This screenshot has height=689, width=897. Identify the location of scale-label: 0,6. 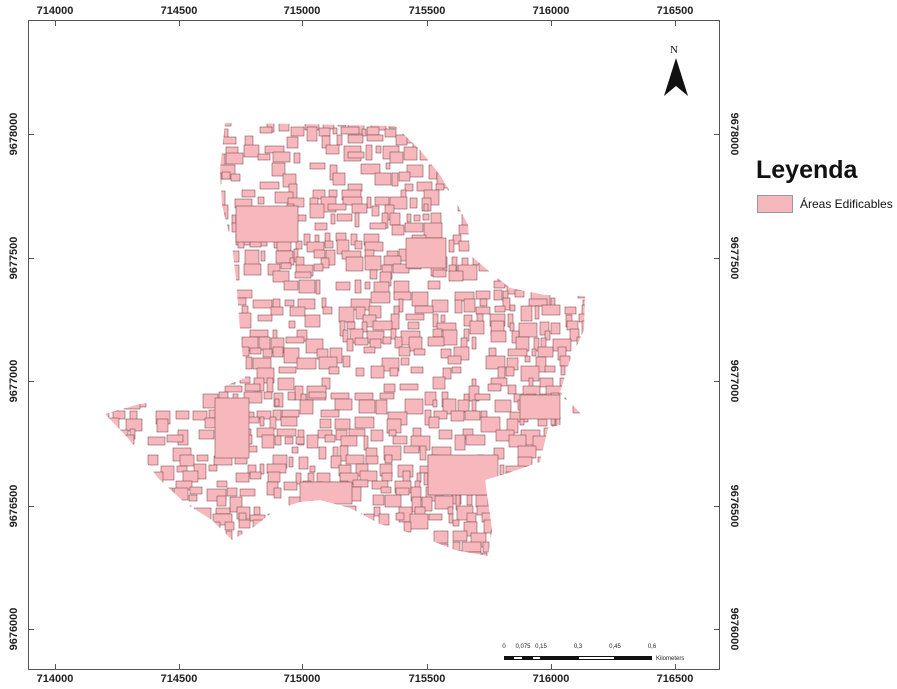
(652, 647).